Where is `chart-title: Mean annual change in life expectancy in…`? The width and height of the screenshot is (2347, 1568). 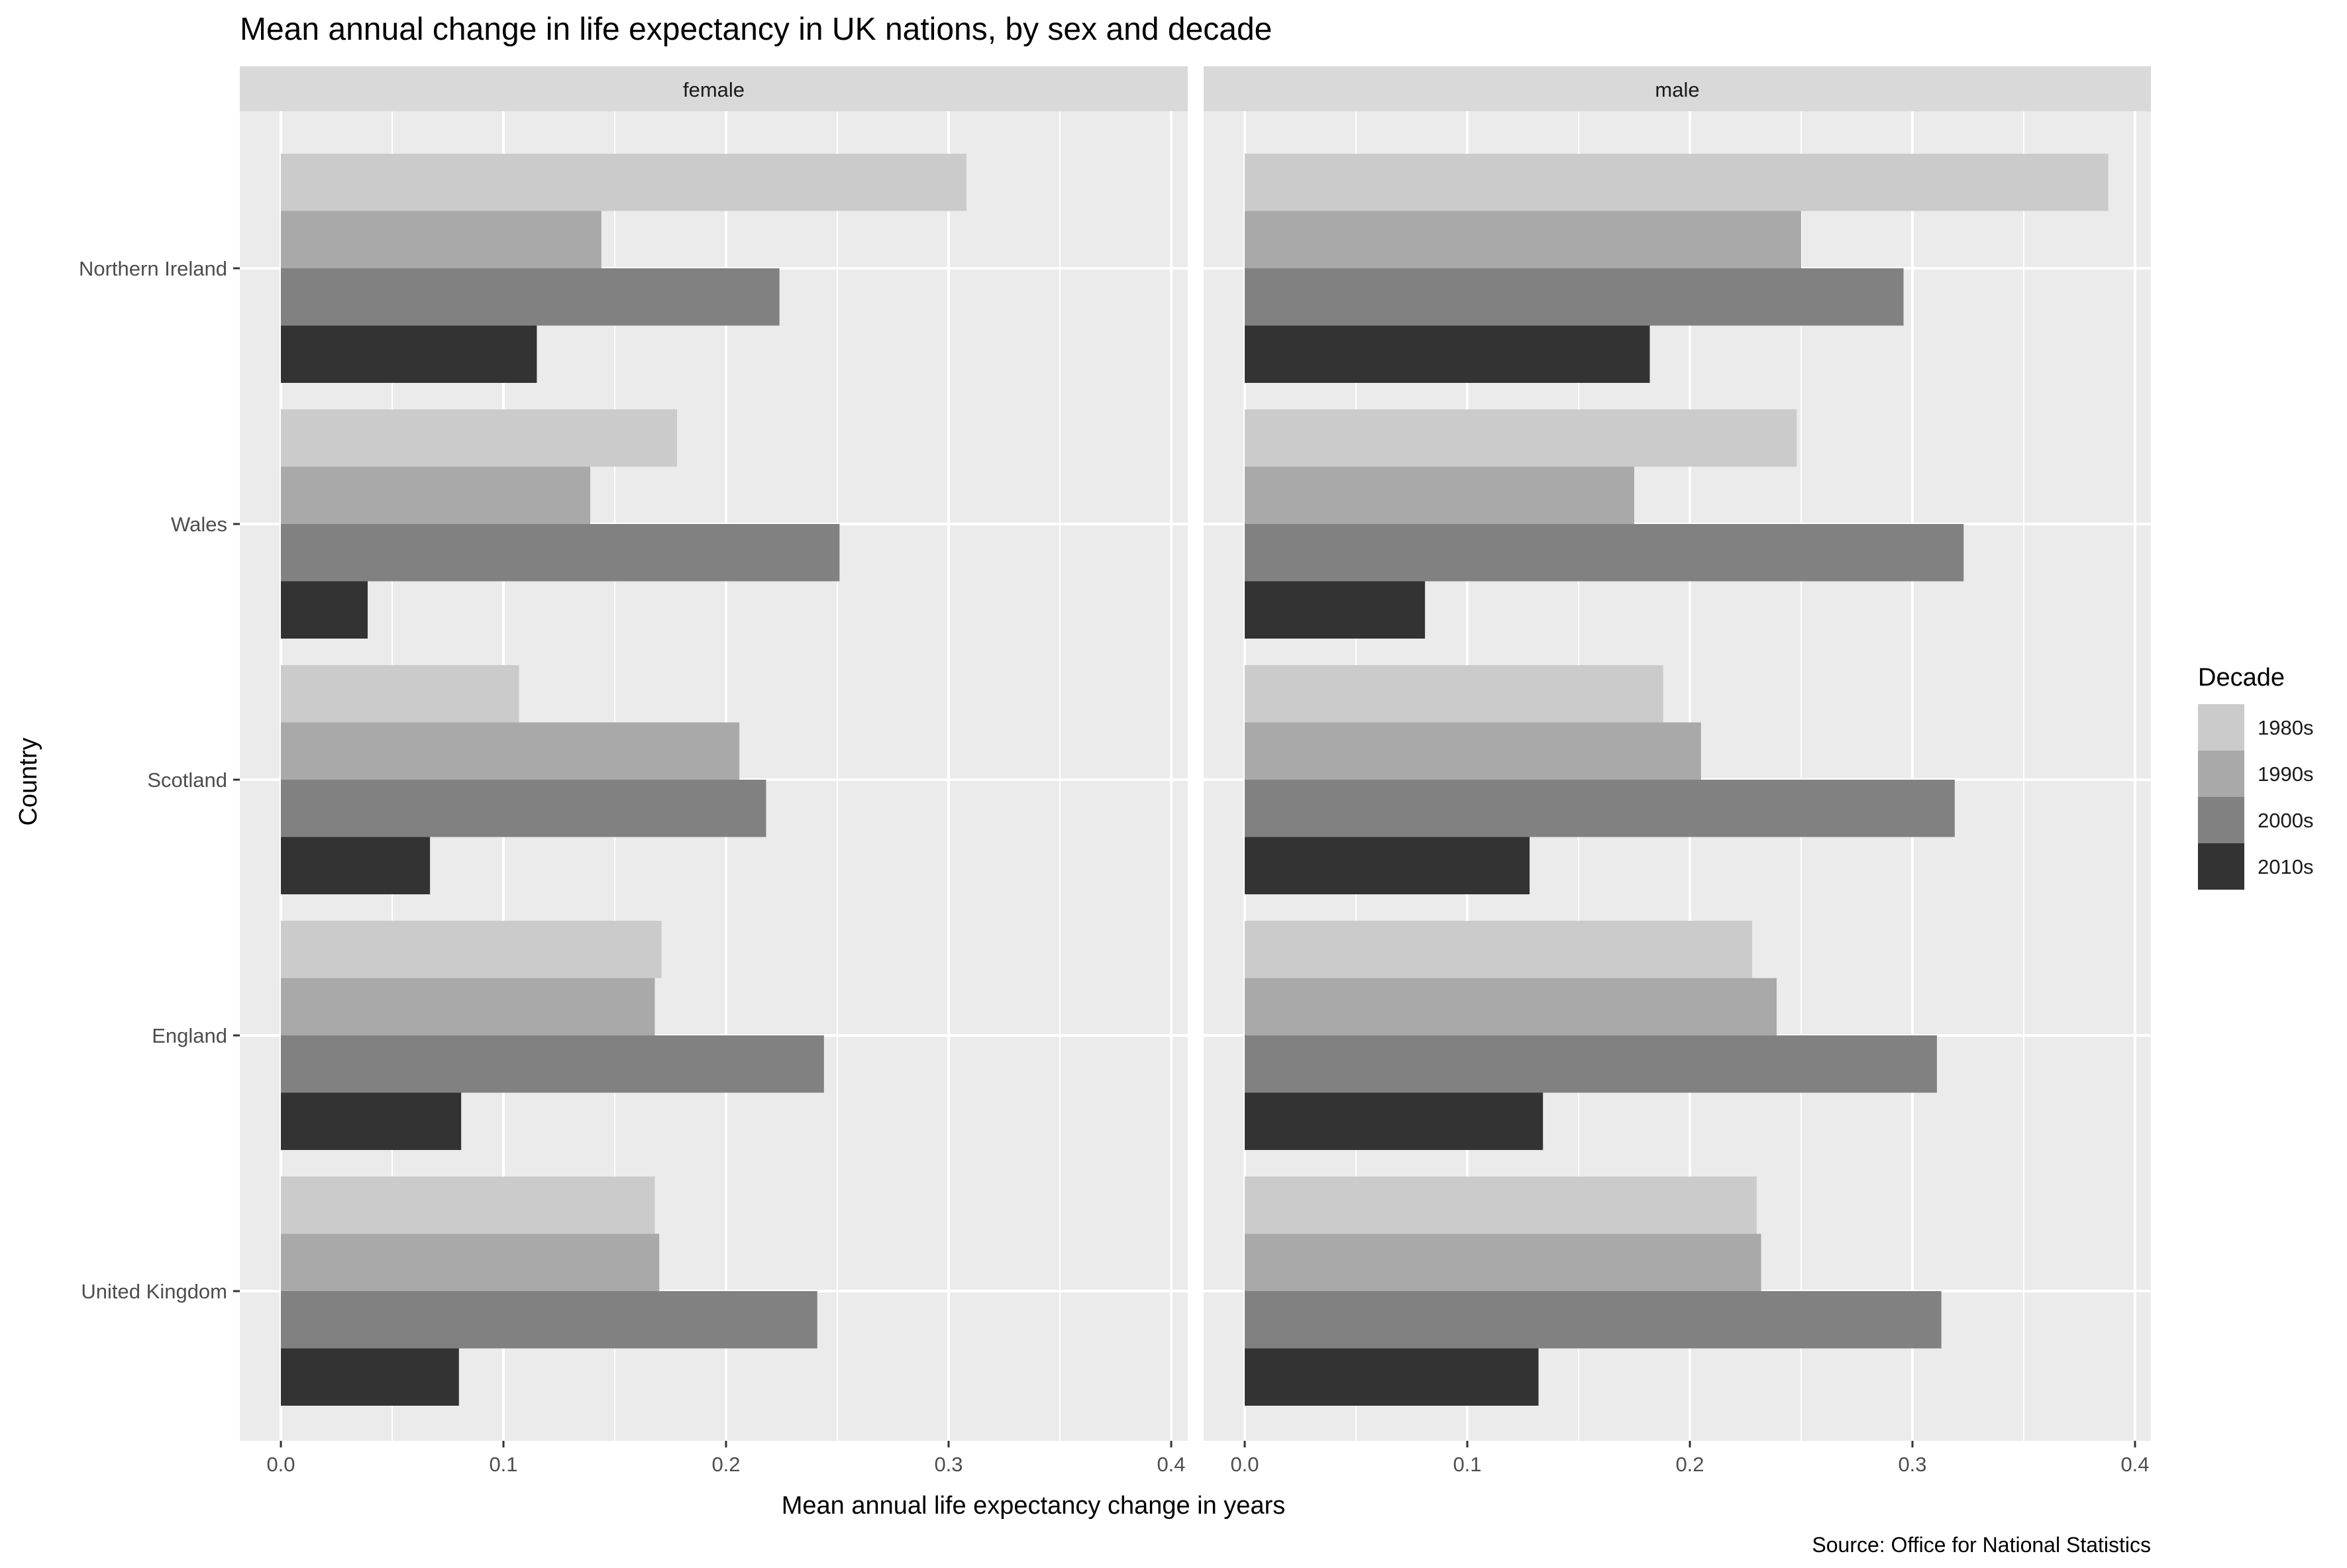
chart-title: Mean annual change in life expectancy in… is located at coordinates (756, 29).